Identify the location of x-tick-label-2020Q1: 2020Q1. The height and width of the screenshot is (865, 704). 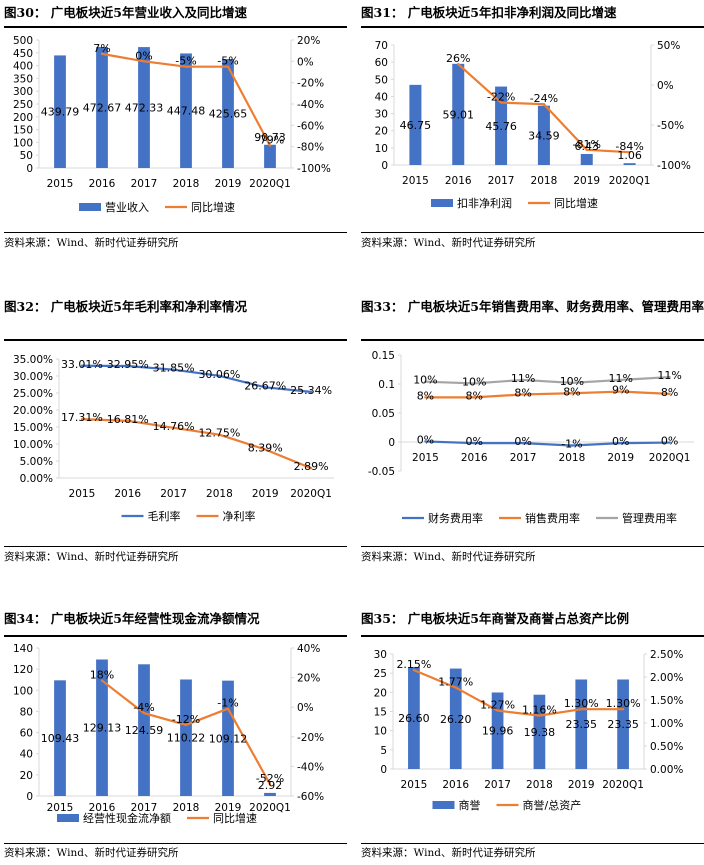
(630, 181).